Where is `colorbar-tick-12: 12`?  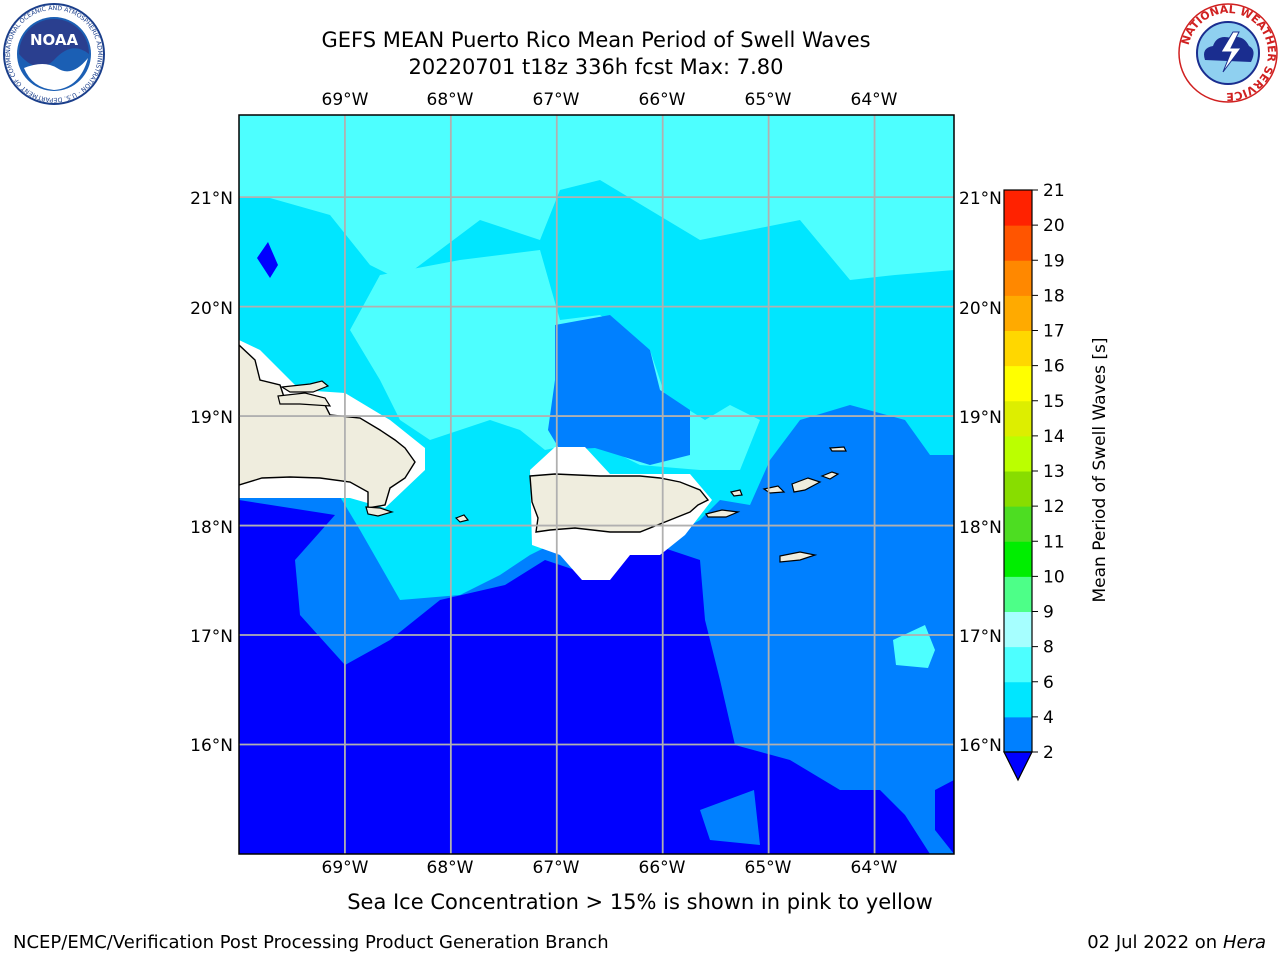 colorbar-tick-12: 12 is located at coordinates (1054, 507).